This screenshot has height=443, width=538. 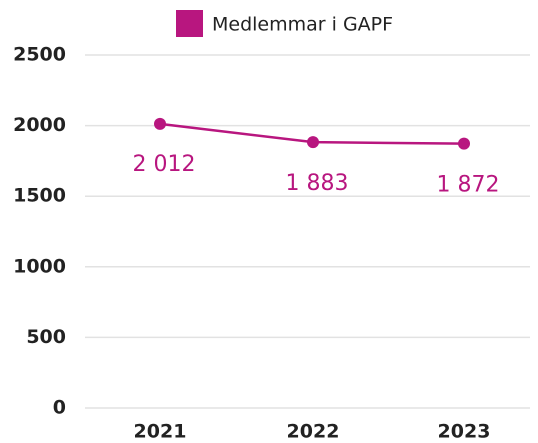 What do you see at coordinates (39, 266) in the screenshot?
I see `y-tick-label: 1000` at bounding box center [39, 266].